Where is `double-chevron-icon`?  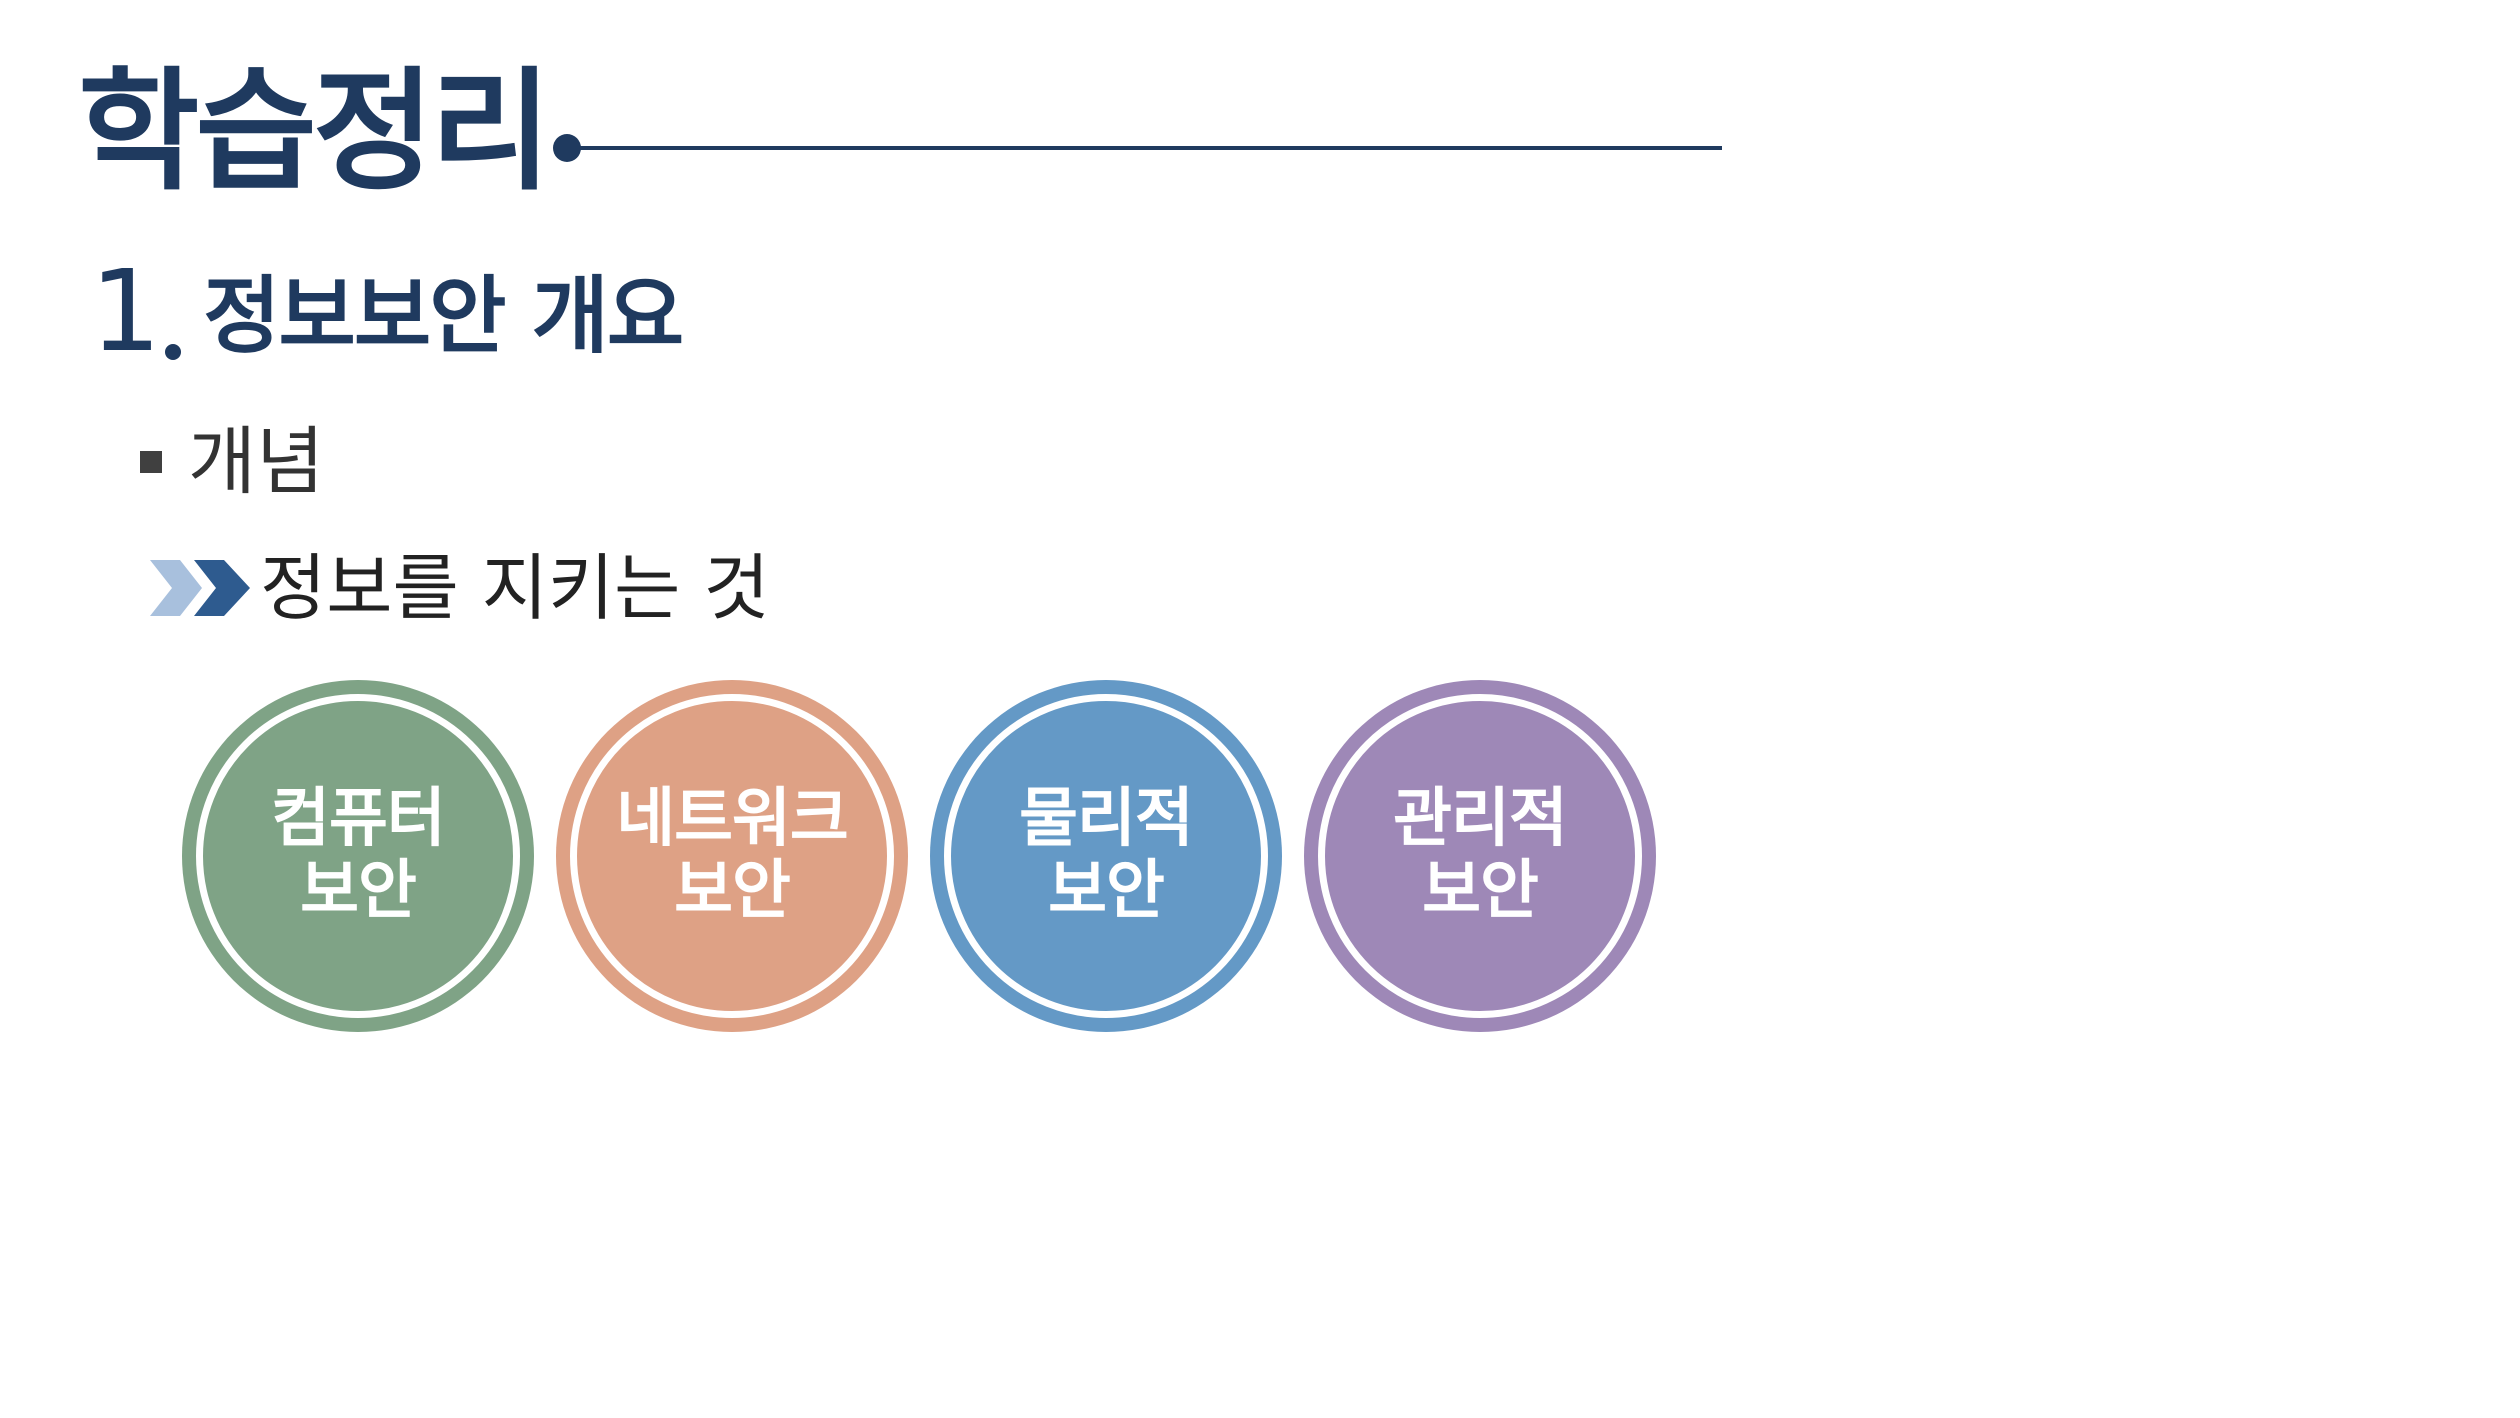 double-chevron-icon is located at coordinates (200, 588).